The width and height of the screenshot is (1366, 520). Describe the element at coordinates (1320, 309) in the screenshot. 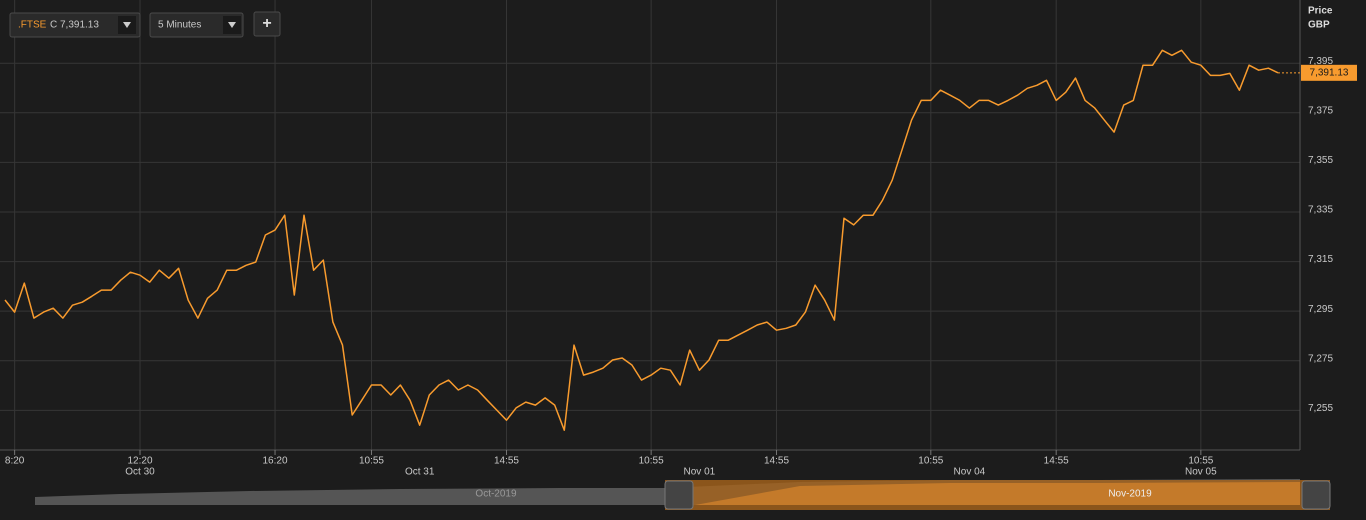

I see `y-tick-label: 7,295` at that location.